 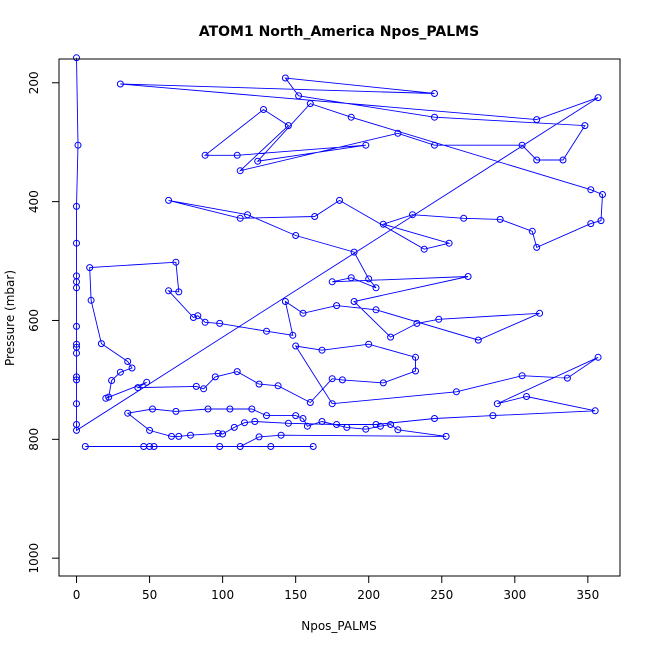 I want to click on x-axis: 0 50 100 150 200 250 300 350, so click(x=336, y=588).